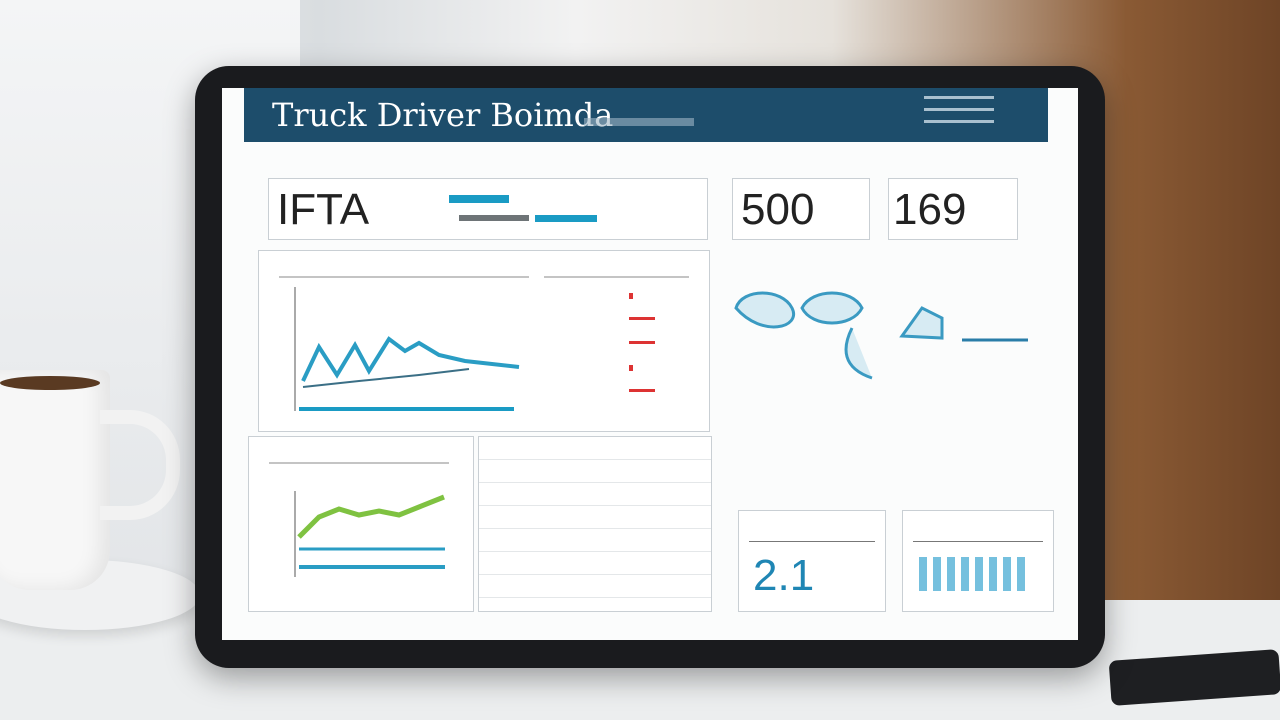 This screenshot has width=1280, height=720. I want to click on stat-card: 2.1, so click(812, 561).